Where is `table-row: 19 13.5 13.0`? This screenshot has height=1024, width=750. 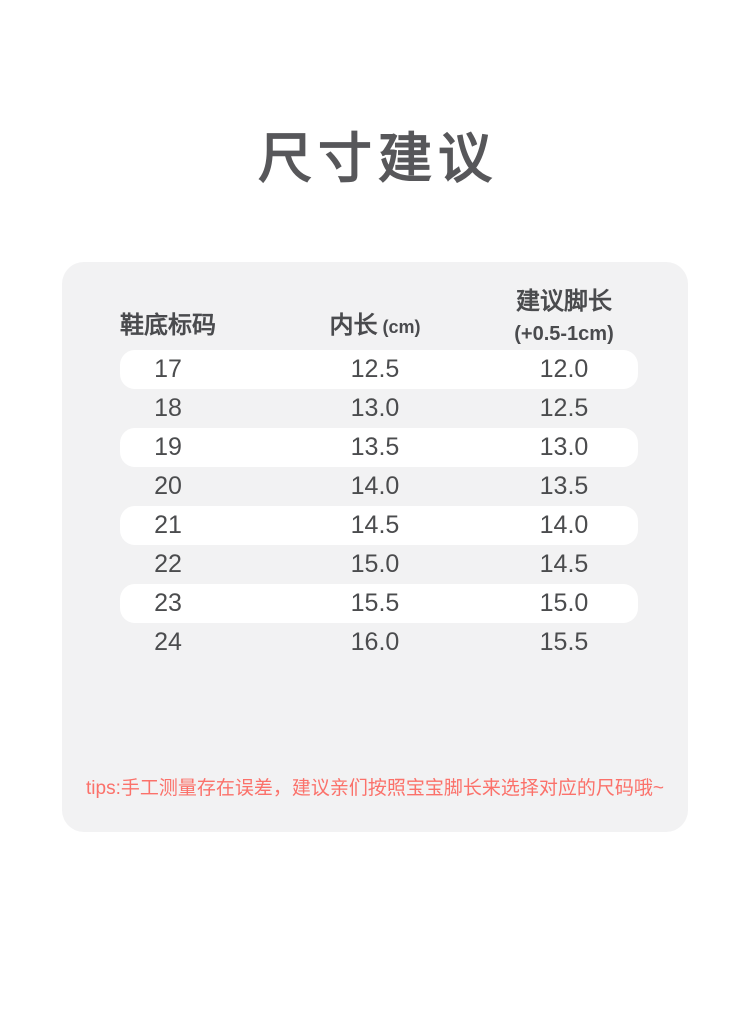 table-row: 19 13.5 13.0 is located at coordinates (379, 447).